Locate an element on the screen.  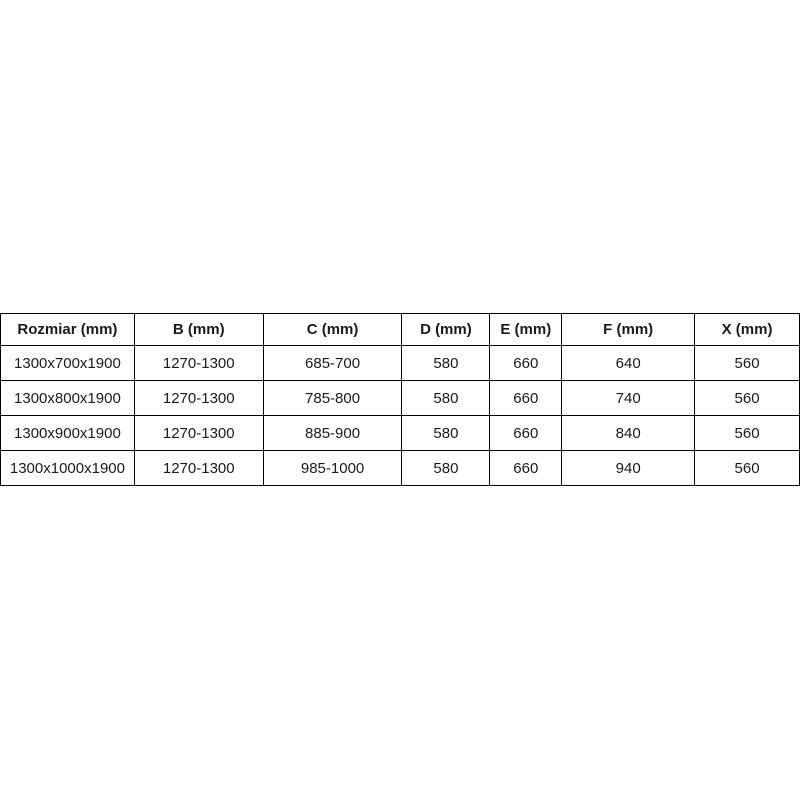
table-cell: 1300x900x1900 is located at coordinates (67, 433).